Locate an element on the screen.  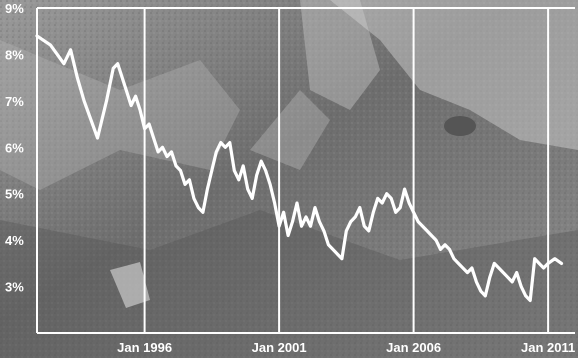
y-tick-label: 5% is located at coordinates (14, 194).